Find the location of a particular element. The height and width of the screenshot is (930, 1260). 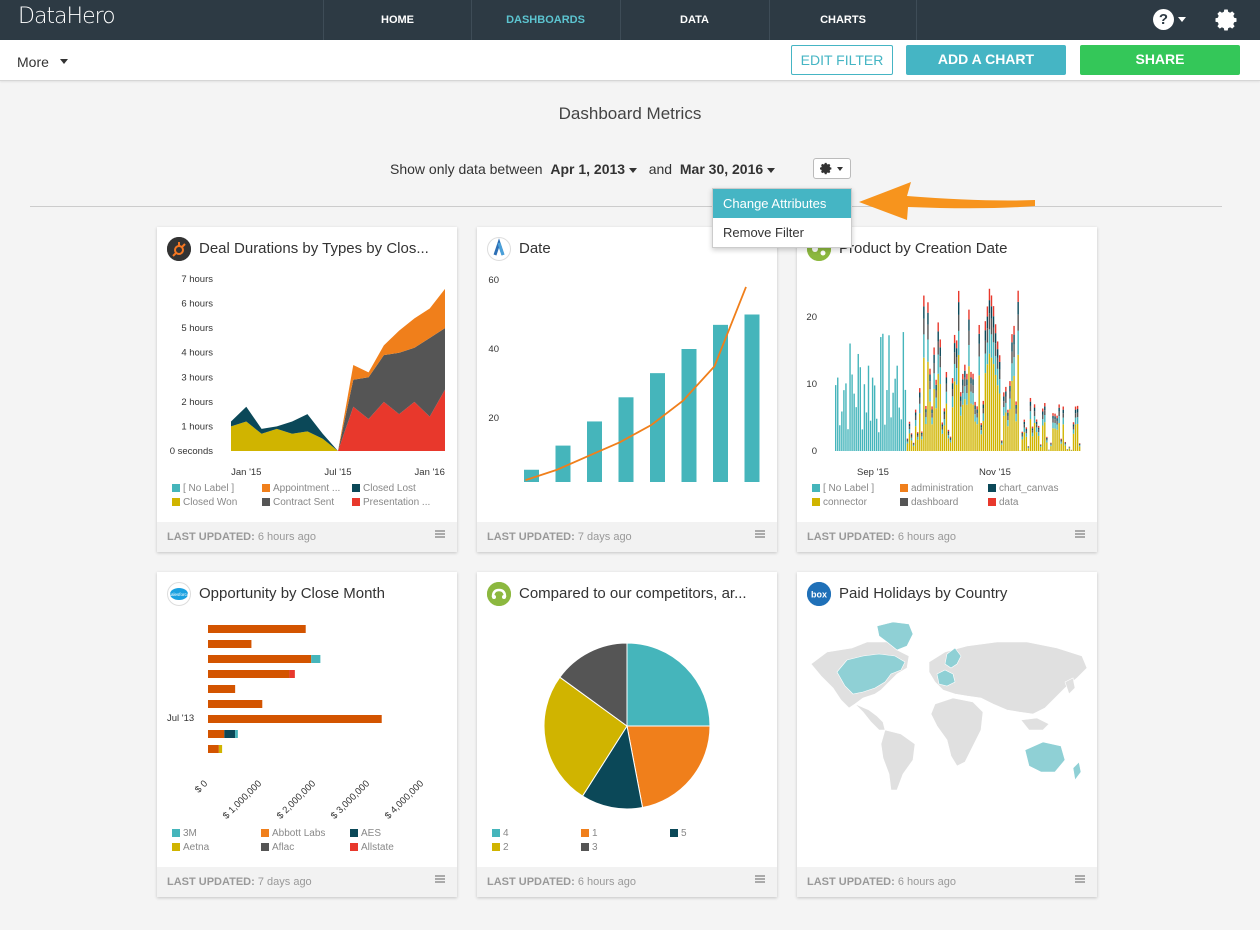

legend-item: Aetna is located at coordinates (216, 847).